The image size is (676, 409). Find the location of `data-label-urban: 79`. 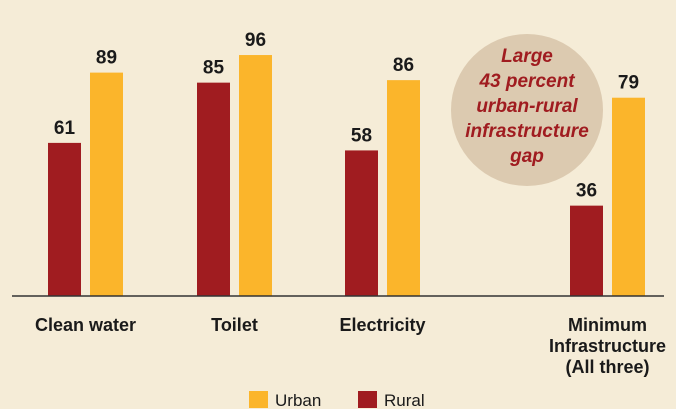

data-label-urban: 79 is located at coordinates (628, 83).